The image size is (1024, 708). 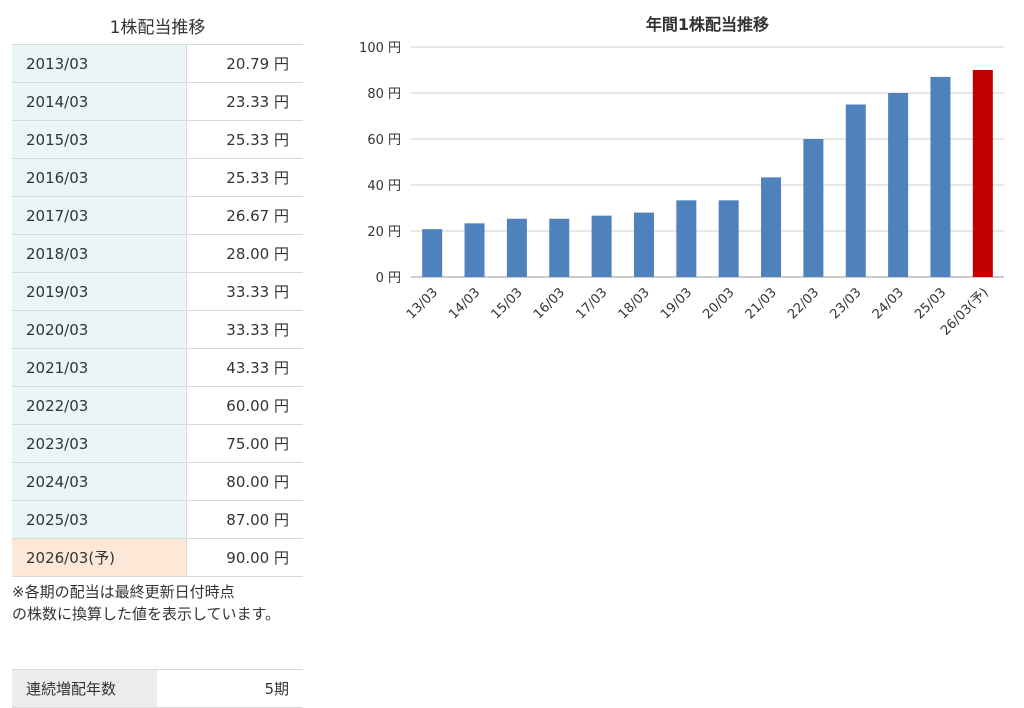 What do you see at coordinates (99, 253) in the screenshot?
I see `period-cell: 2018/03` at bounding box center [99, 253].